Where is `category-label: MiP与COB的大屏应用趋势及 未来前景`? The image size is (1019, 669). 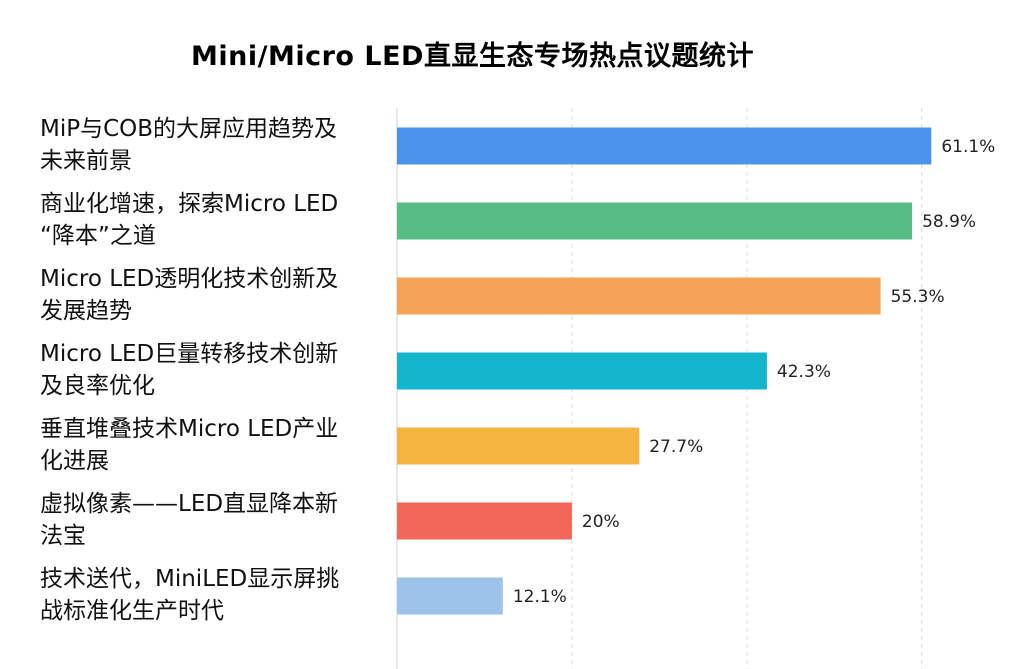
category-label: MiP与COB的大屏应用趋势及 未来前景 is located at coordinates (189, 145).